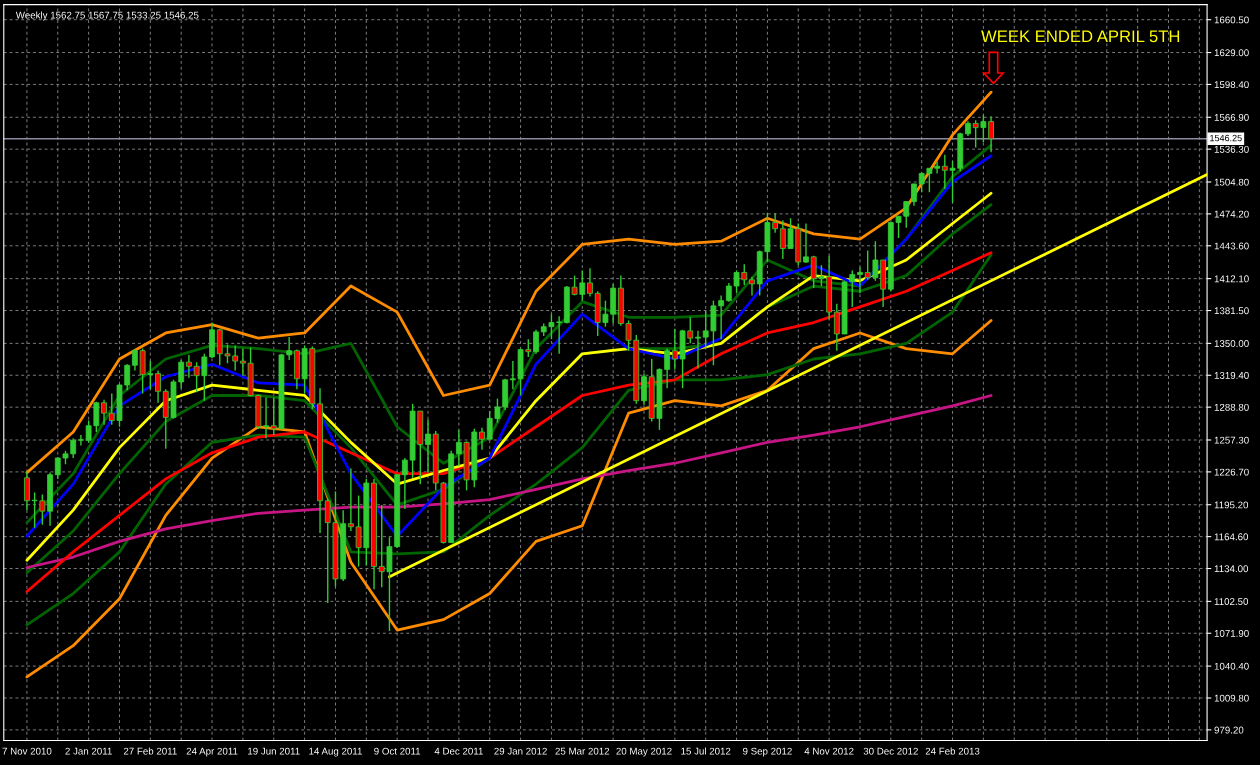 The image size is (1260, 765). What do you see at coordinates (1231, 149) in the screenshot?
I see `y-tick-label: 1536.30` at bounding box center [1231, 149].